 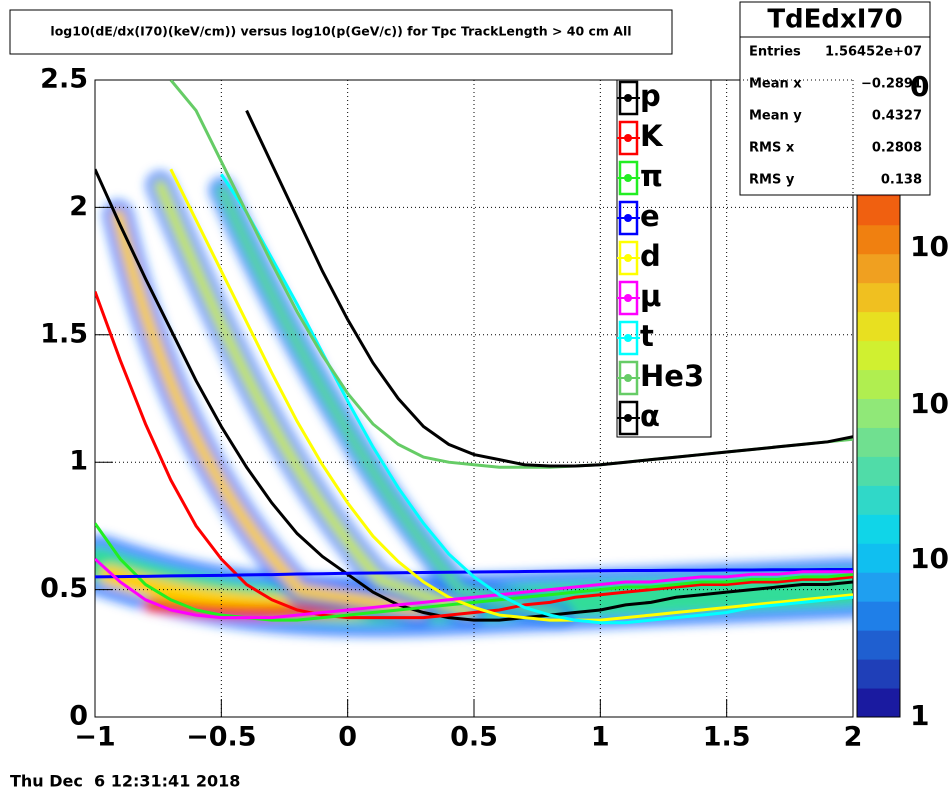 I want to click on x-tick-label: 0.5, so click(x=474, y=737).